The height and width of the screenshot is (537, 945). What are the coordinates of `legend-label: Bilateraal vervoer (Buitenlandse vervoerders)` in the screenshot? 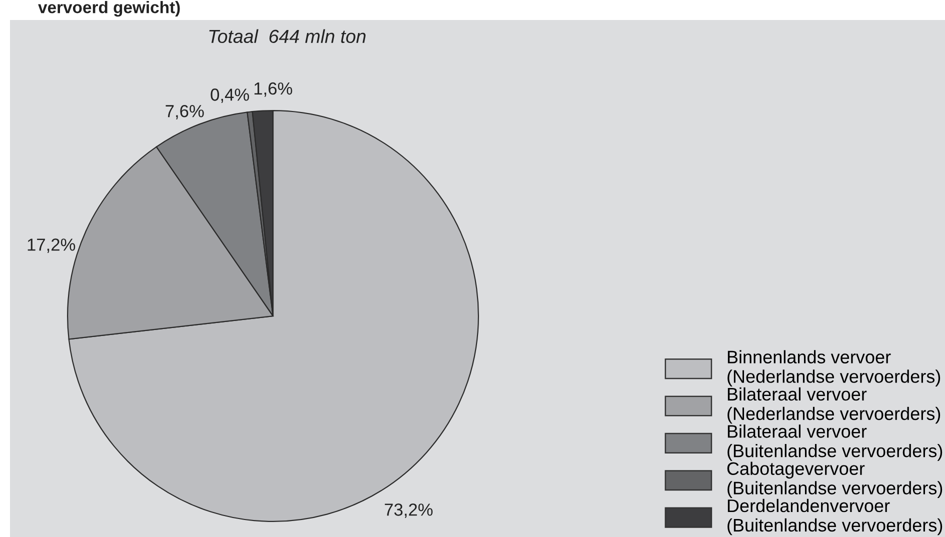 It's located at (835, 442).